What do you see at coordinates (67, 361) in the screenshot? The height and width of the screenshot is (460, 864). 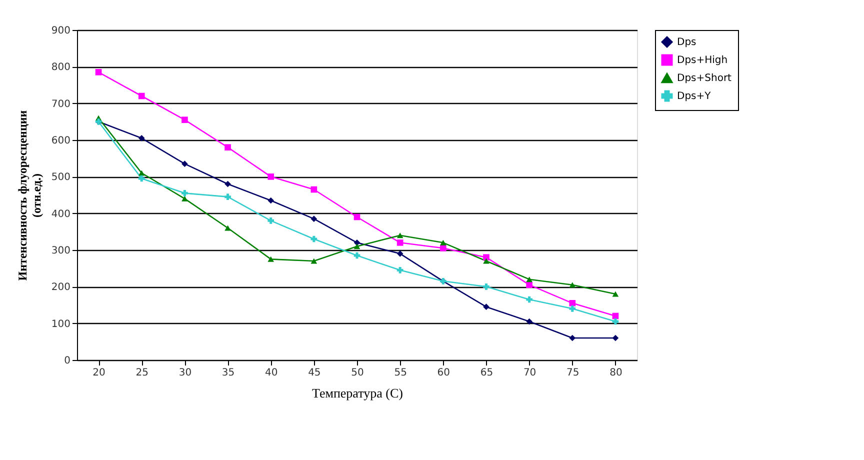 I see `y-tick-label: 0` at bounding box center [67, 361].